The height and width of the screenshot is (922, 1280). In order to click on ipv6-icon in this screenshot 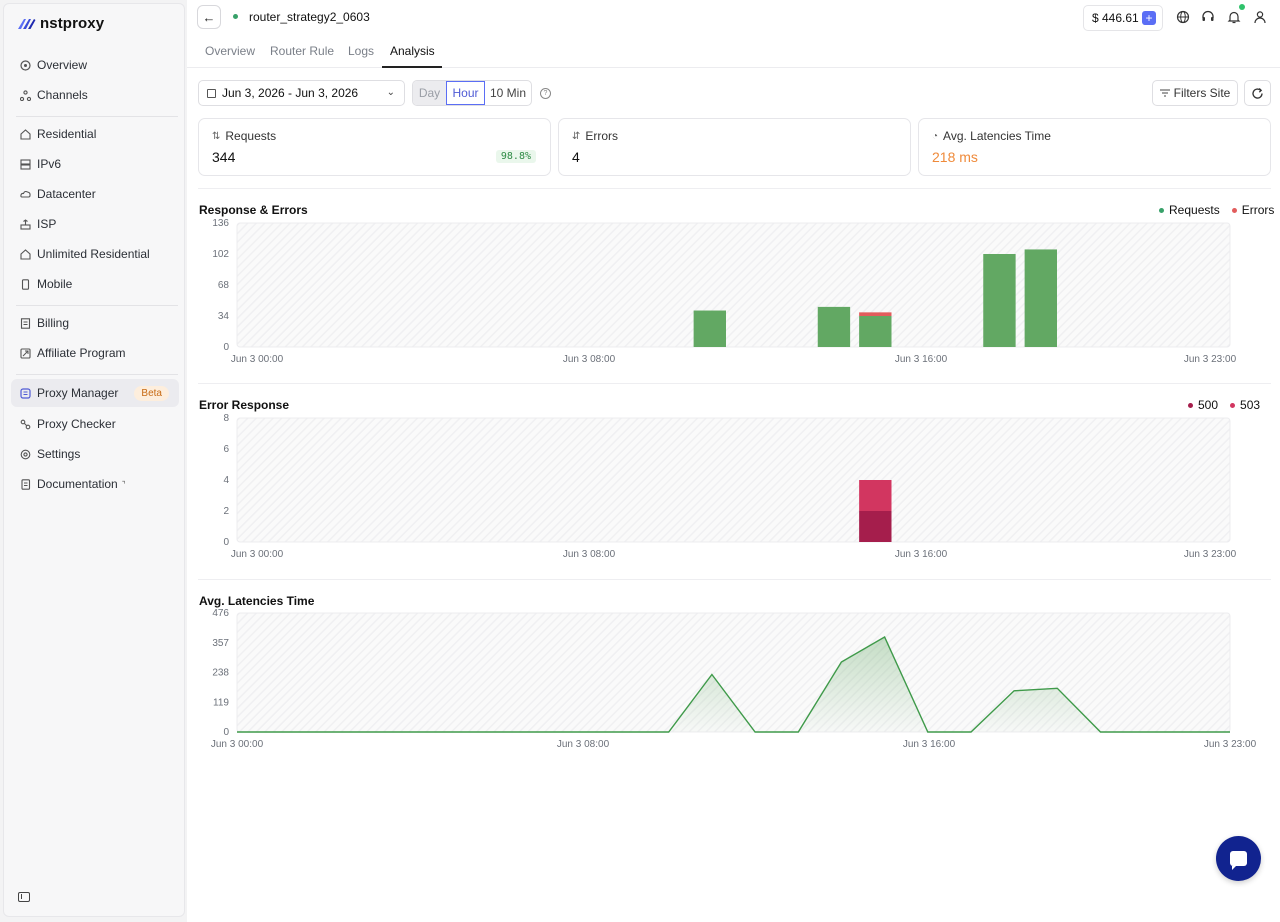, I will do `click(25, 164)`.